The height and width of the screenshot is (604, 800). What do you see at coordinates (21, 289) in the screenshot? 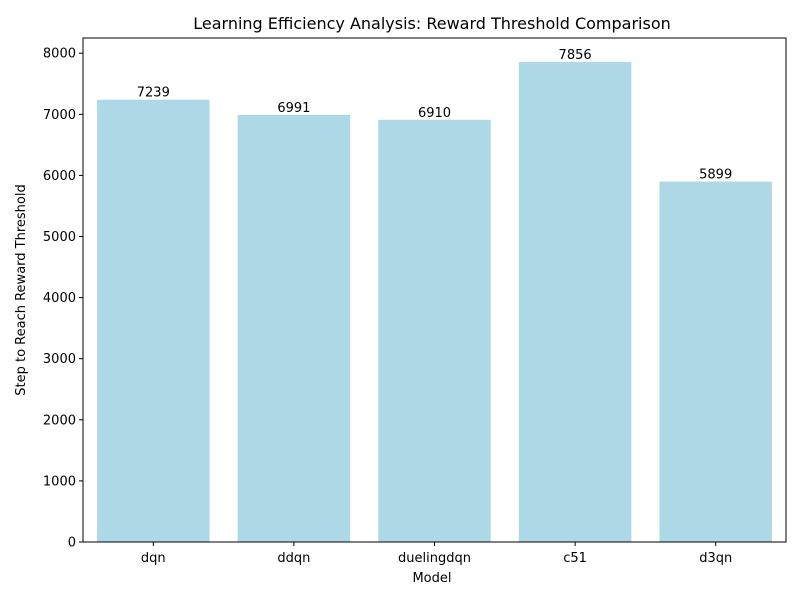
I see `y-axis-label: Step to Reach Reward Threshold` at bounding box center [21, 289].